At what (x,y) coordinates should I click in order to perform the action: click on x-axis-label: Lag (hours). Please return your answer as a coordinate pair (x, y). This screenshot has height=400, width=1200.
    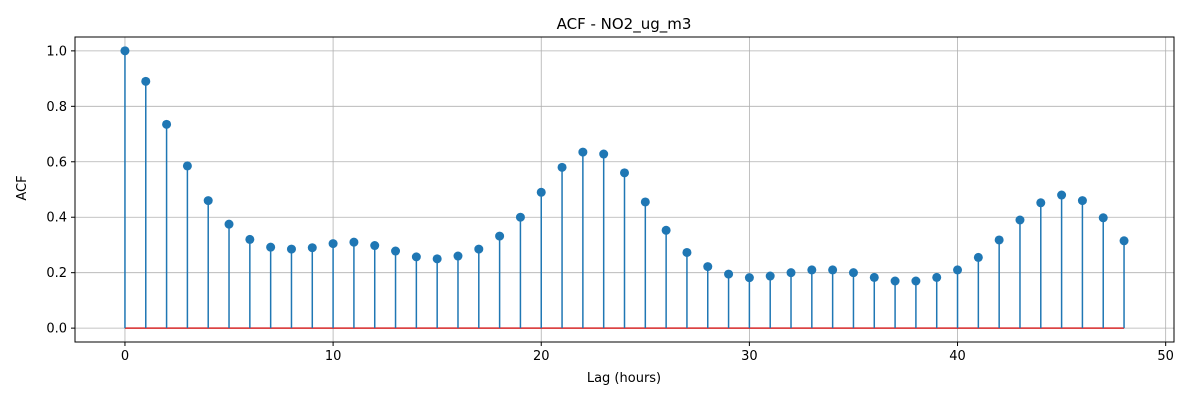
    Looking at the image, I should click on (624, 378).